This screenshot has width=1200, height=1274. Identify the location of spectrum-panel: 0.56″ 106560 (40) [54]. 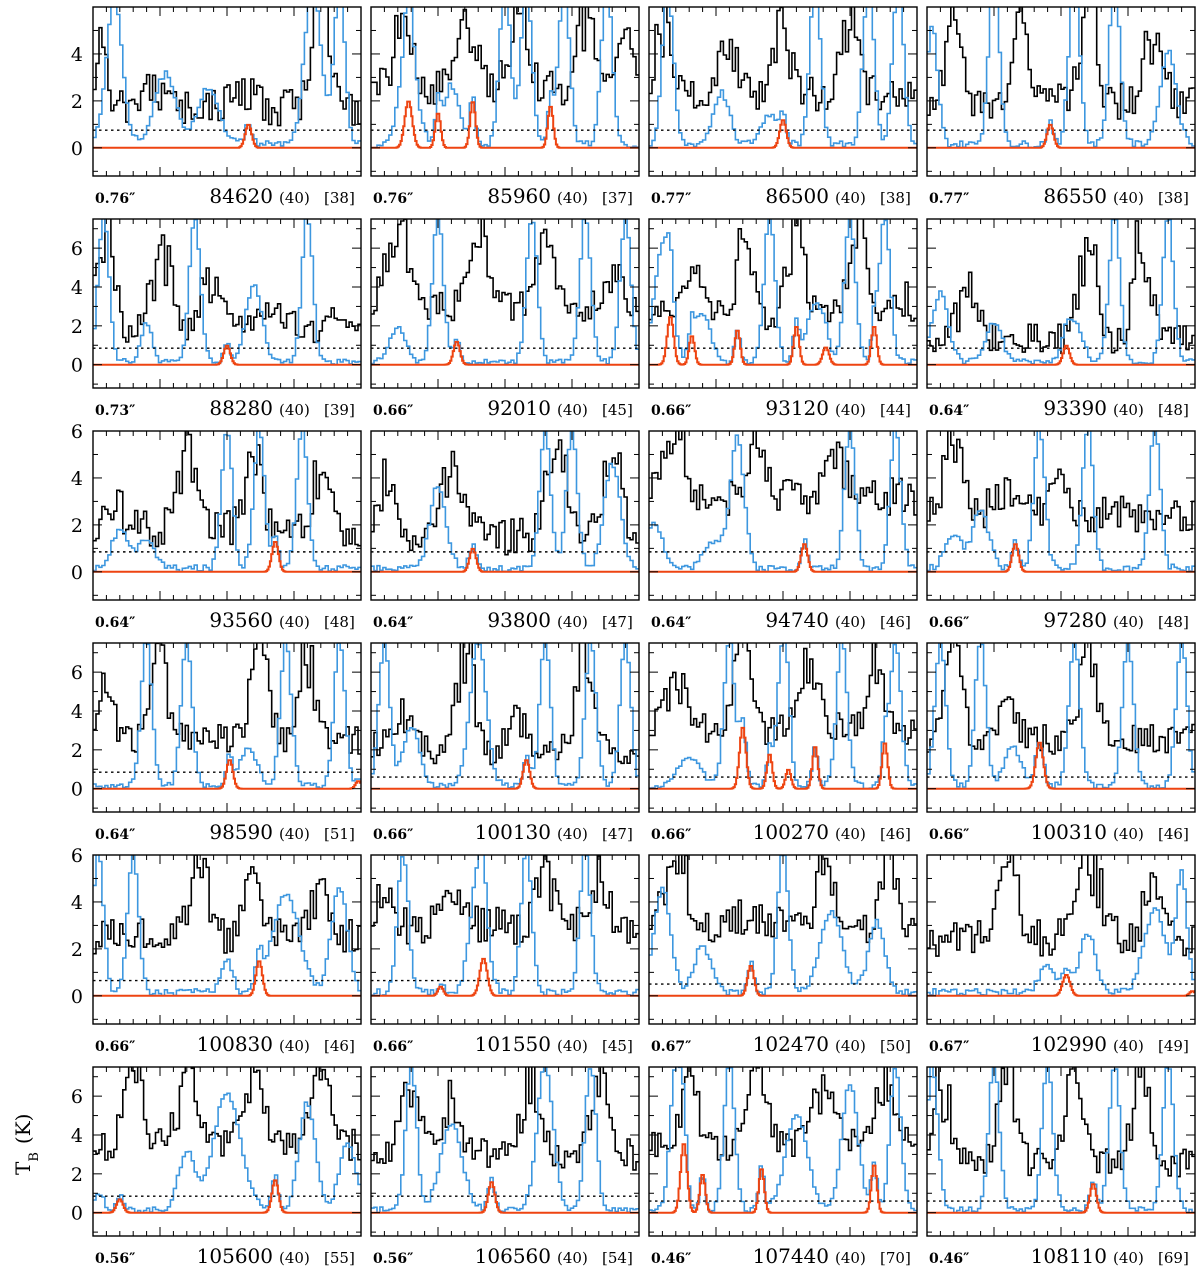
(505, 1167).